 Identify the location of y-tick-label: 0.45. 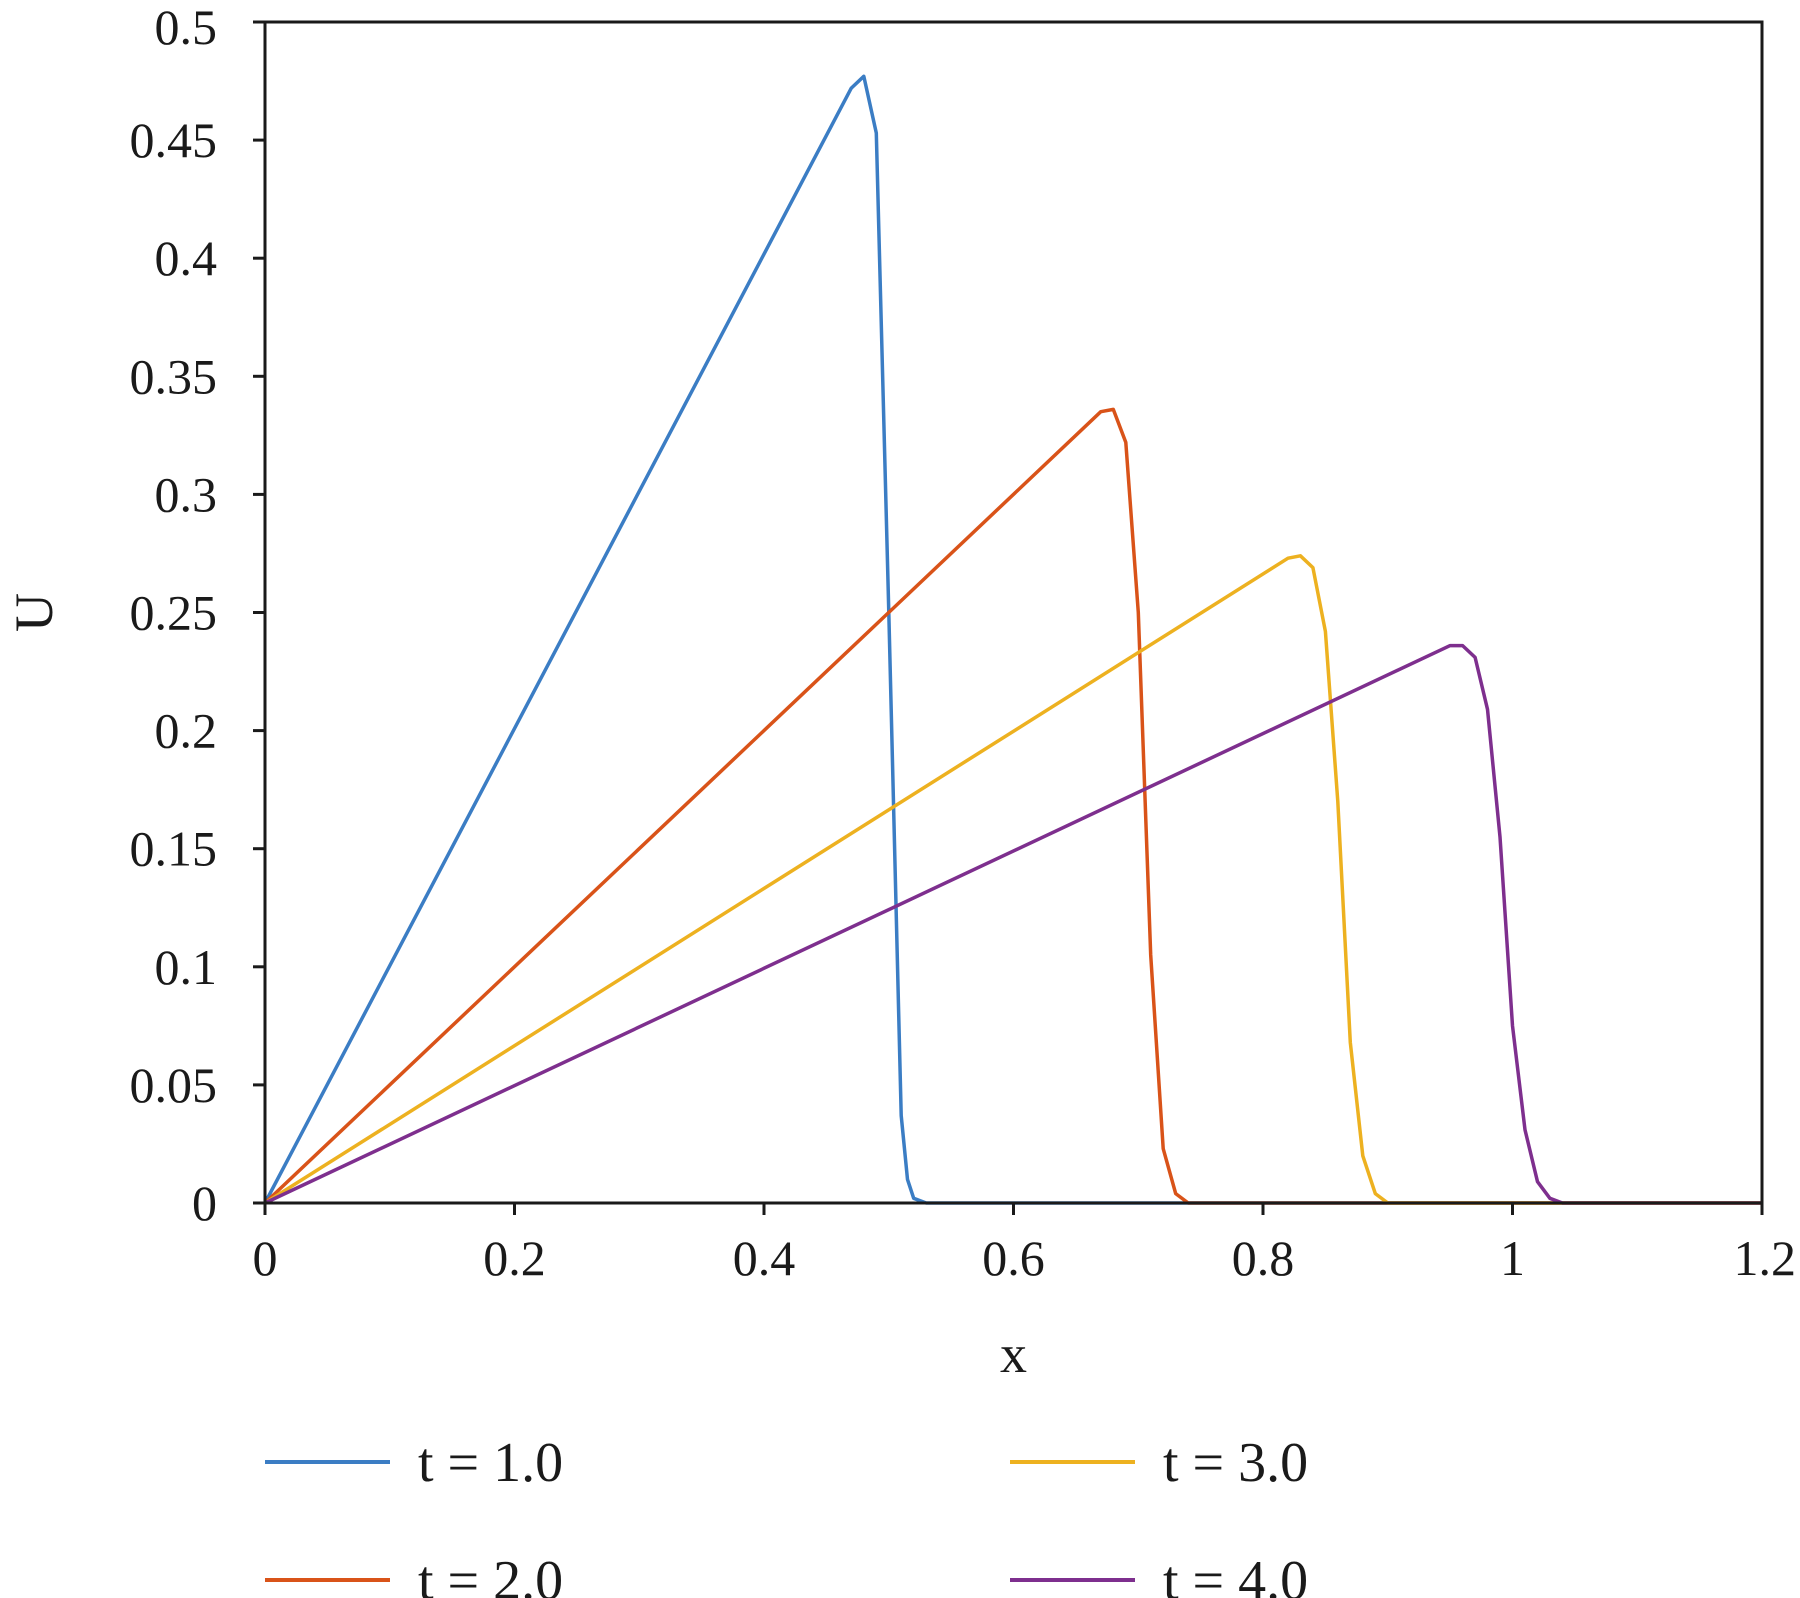
(174, 140).